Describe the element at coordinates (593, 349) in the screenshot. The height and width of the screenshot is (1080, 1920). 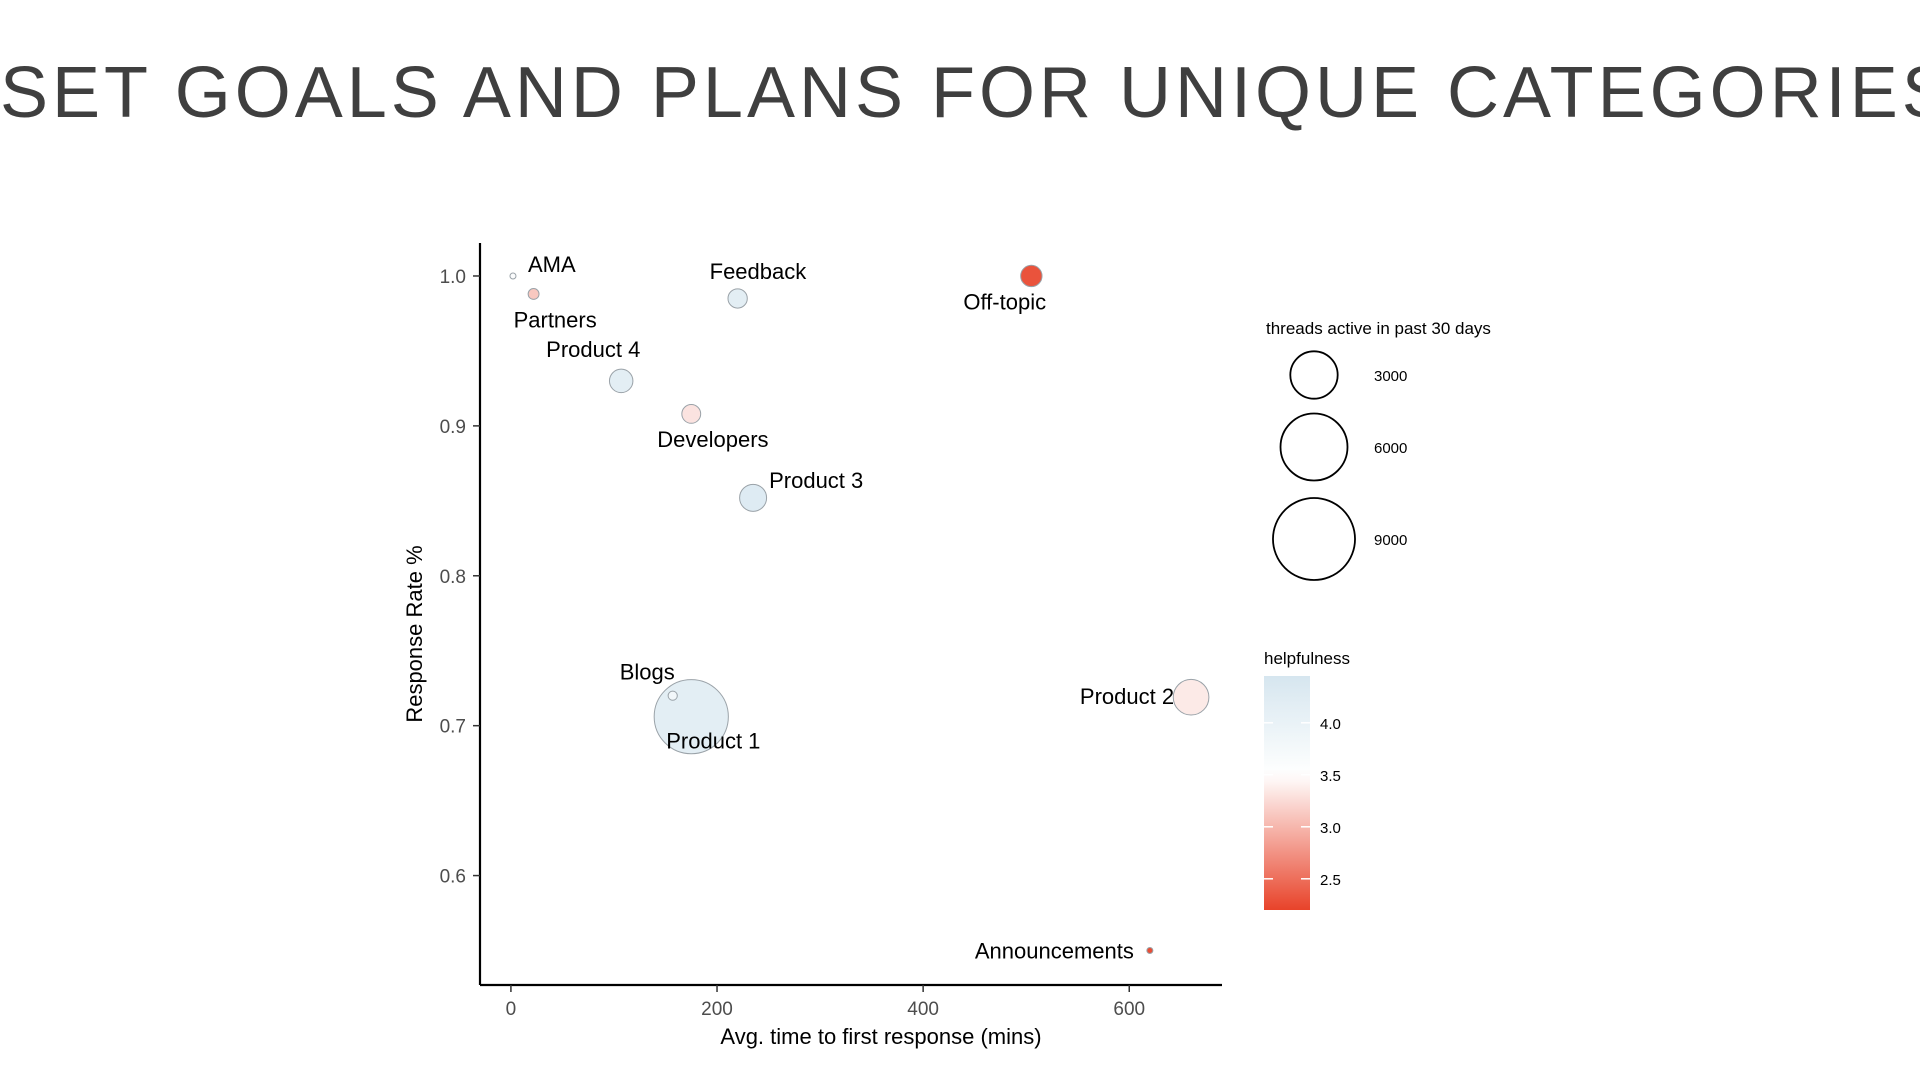
I see `point-label: Product 4` at that location.